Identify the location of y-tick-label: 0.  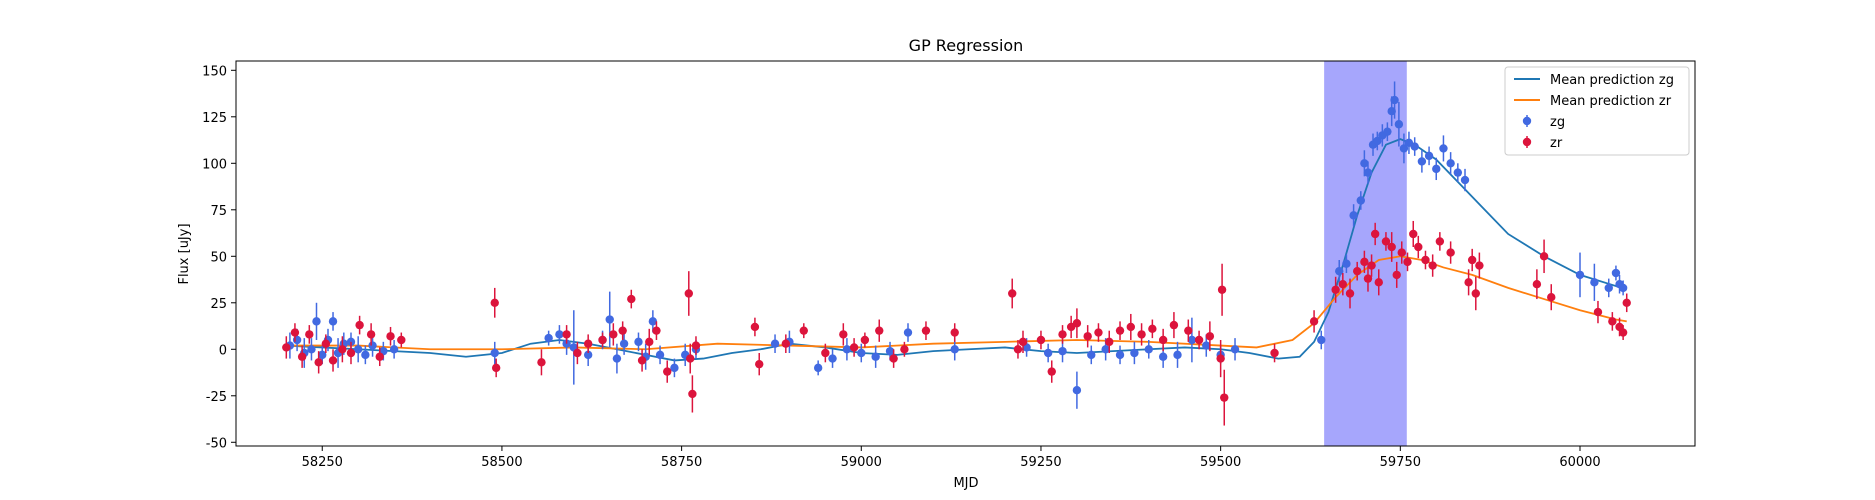
(223, 350).